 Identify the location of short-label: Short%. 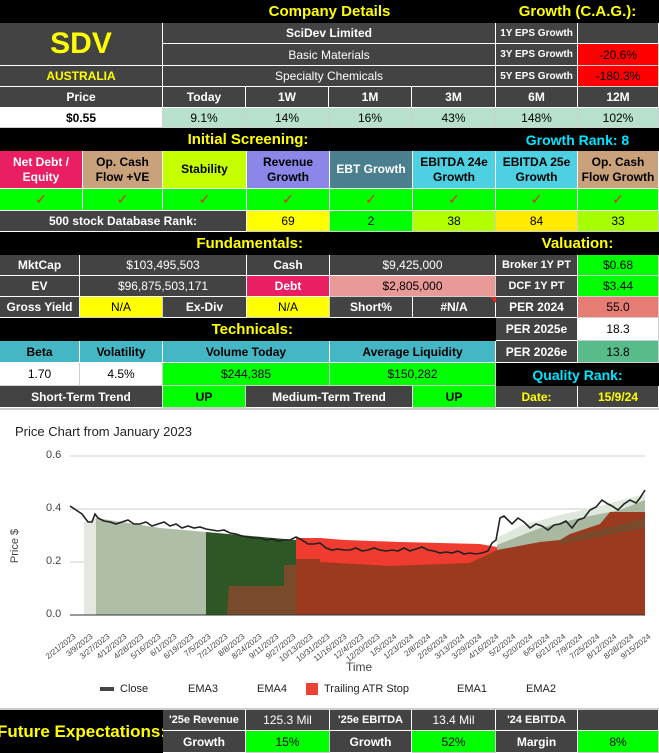
(371, 307).